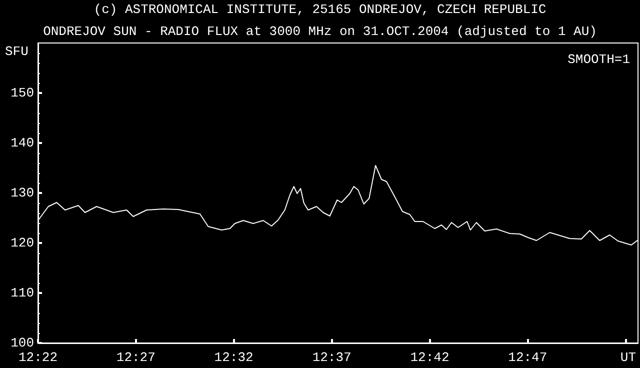  What do you see at coordinates (22, 343) in the screenshot?
I see `y-tick-label: 100` at bounding box center [22, 343].